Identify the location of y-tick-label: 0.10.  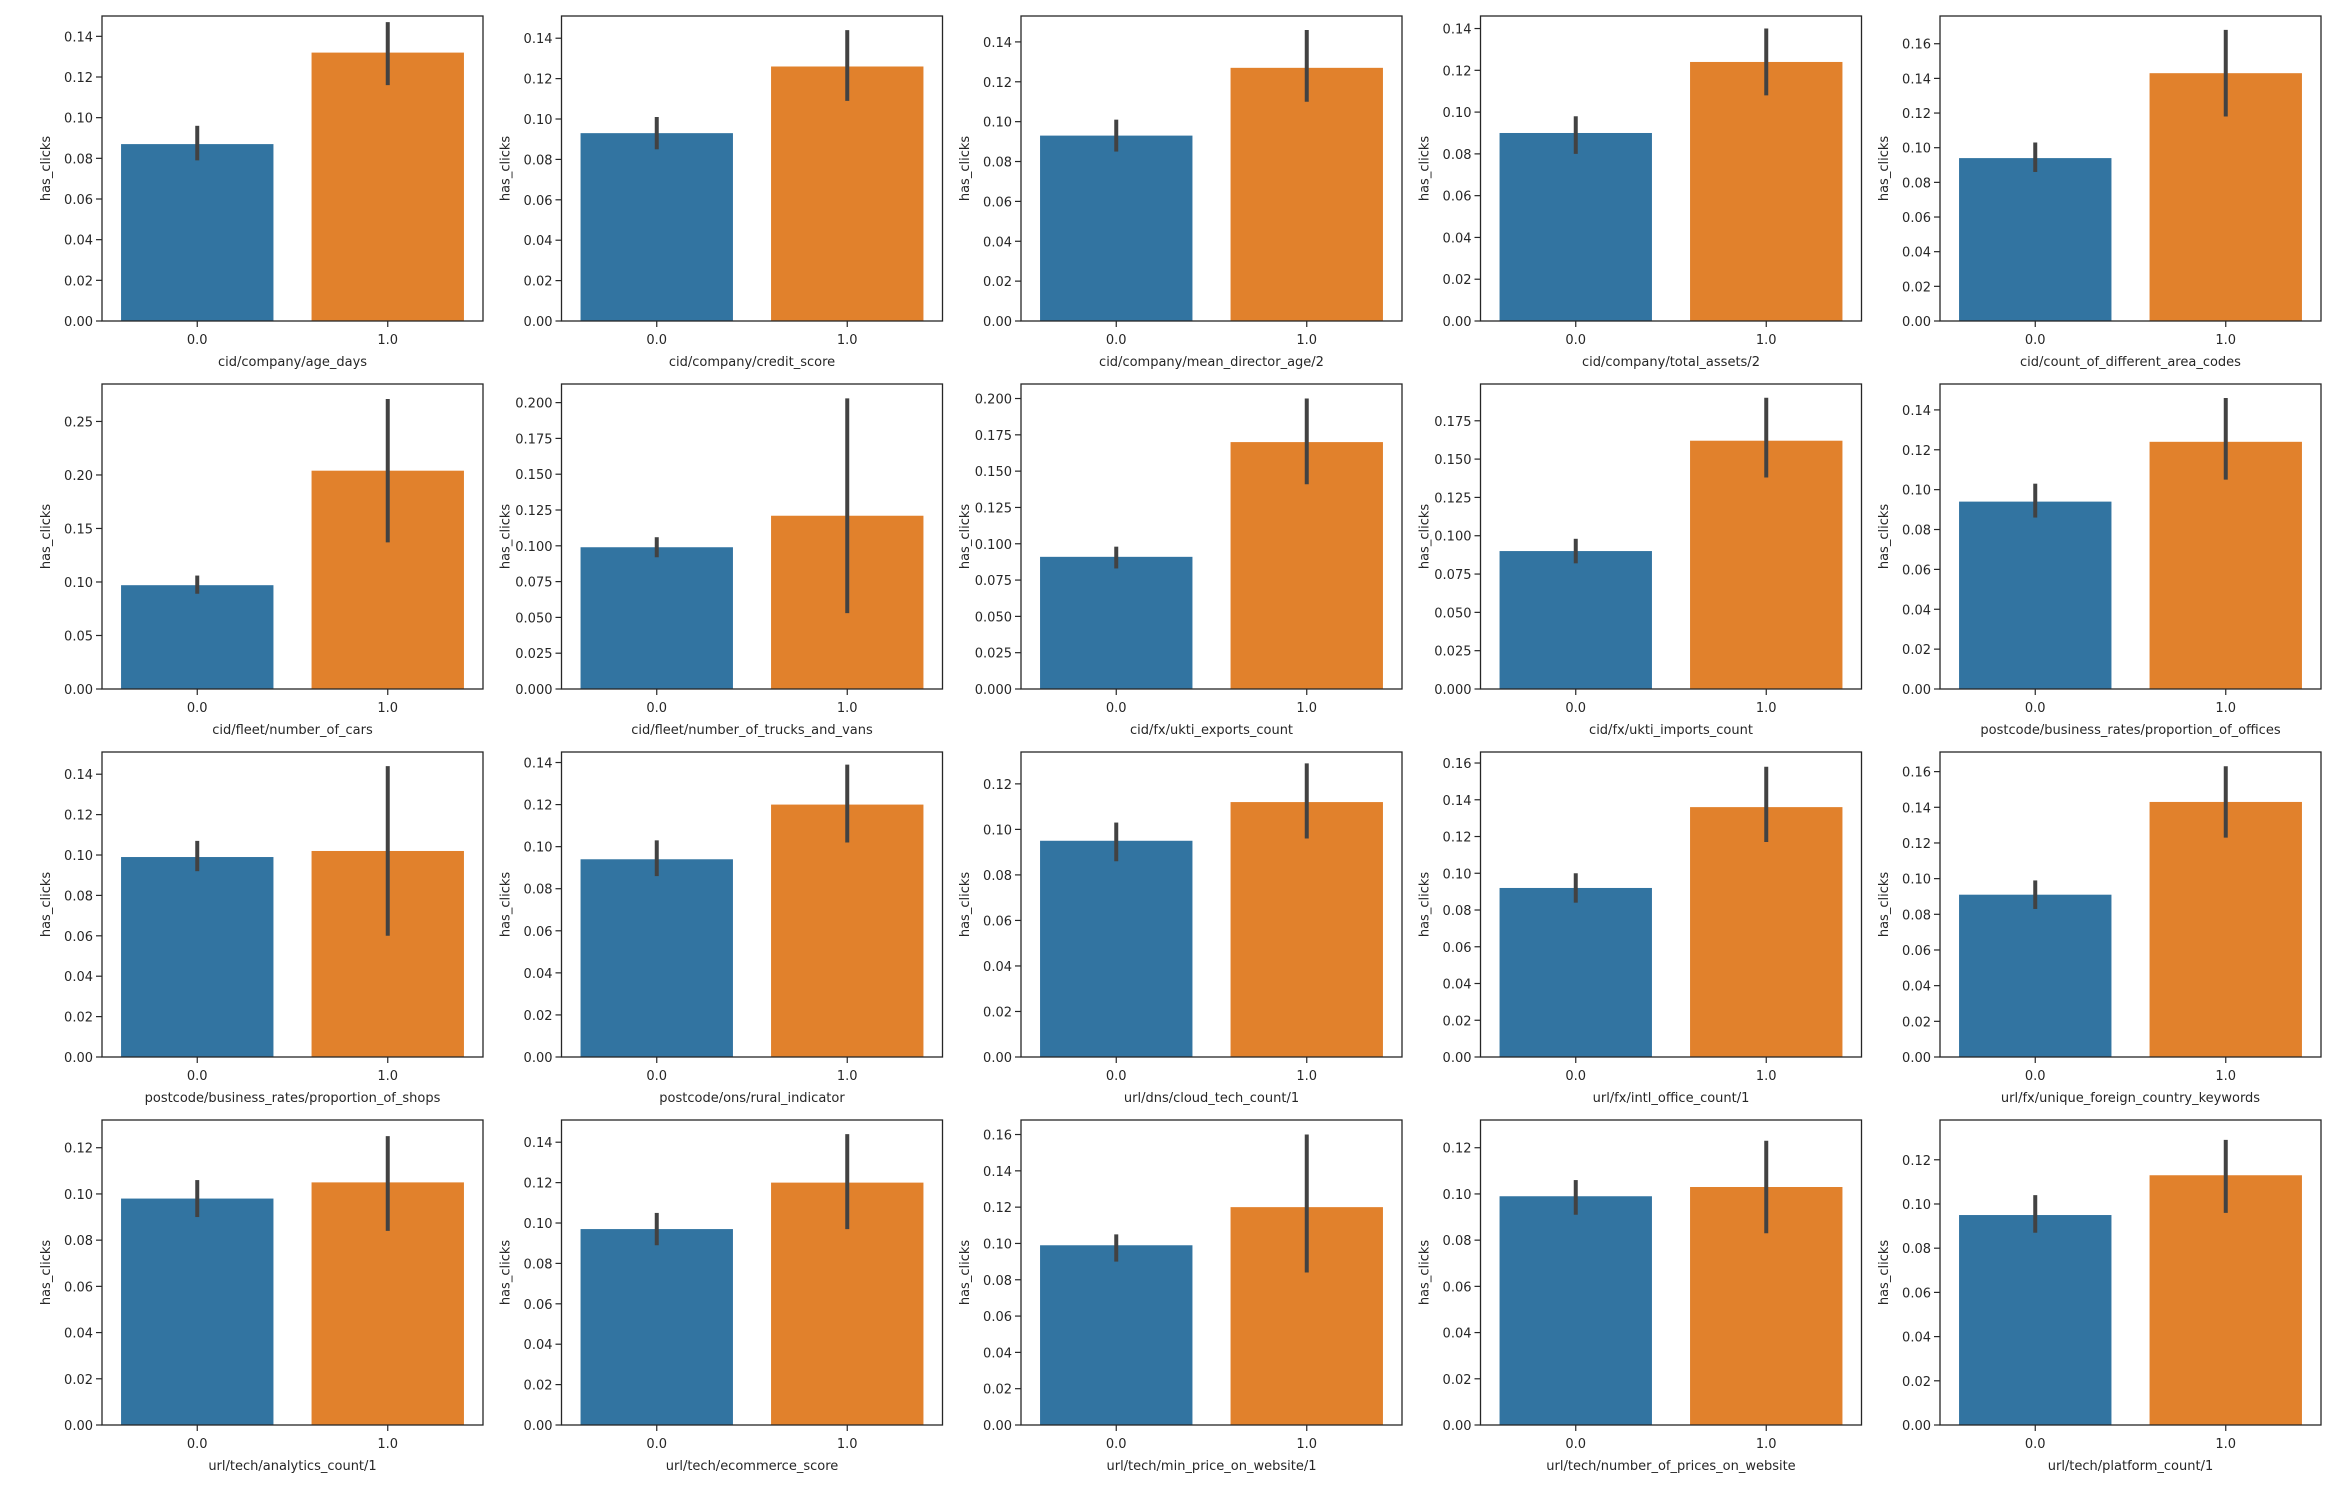
(538, 848).